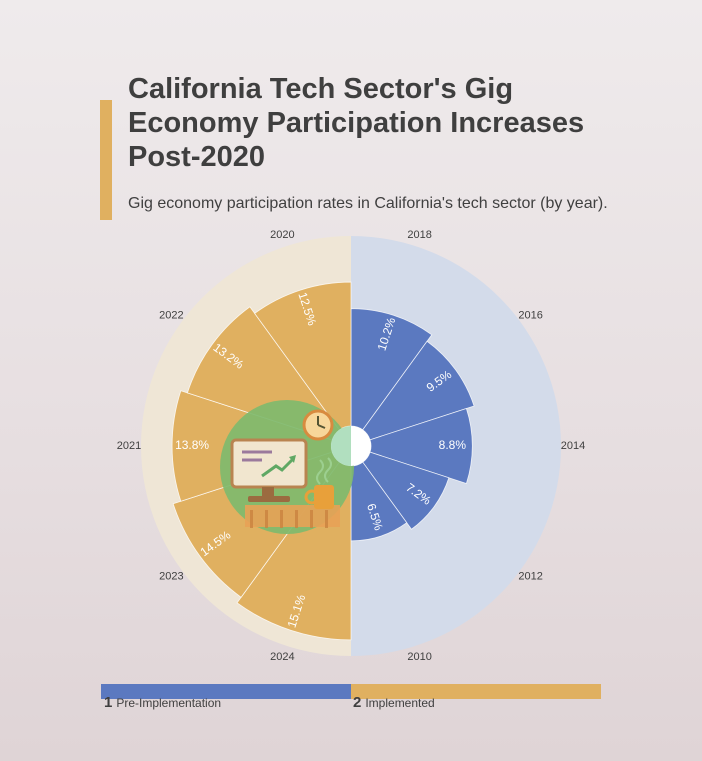 This screenshot has width=702, height=761. I want to click on legend-item-implemented: 2 Implemented, so click(394, 703).